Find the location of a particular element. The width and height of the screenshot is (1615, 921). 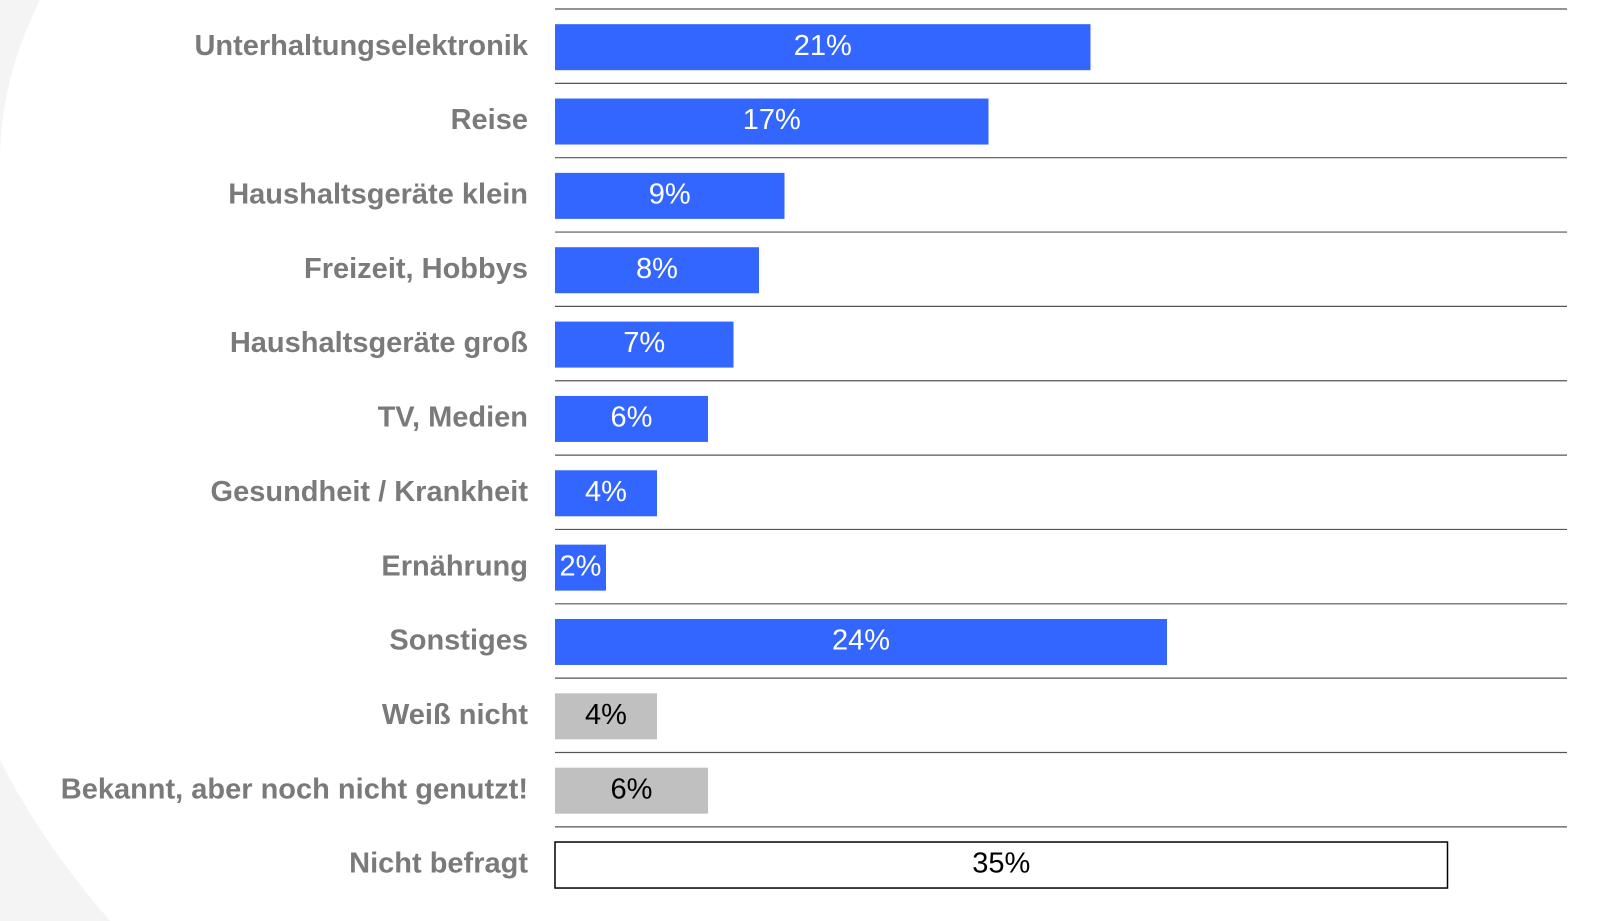

category-label: Bekannt, aber noch nicht genutzt! is located at coordinates (294, 789).